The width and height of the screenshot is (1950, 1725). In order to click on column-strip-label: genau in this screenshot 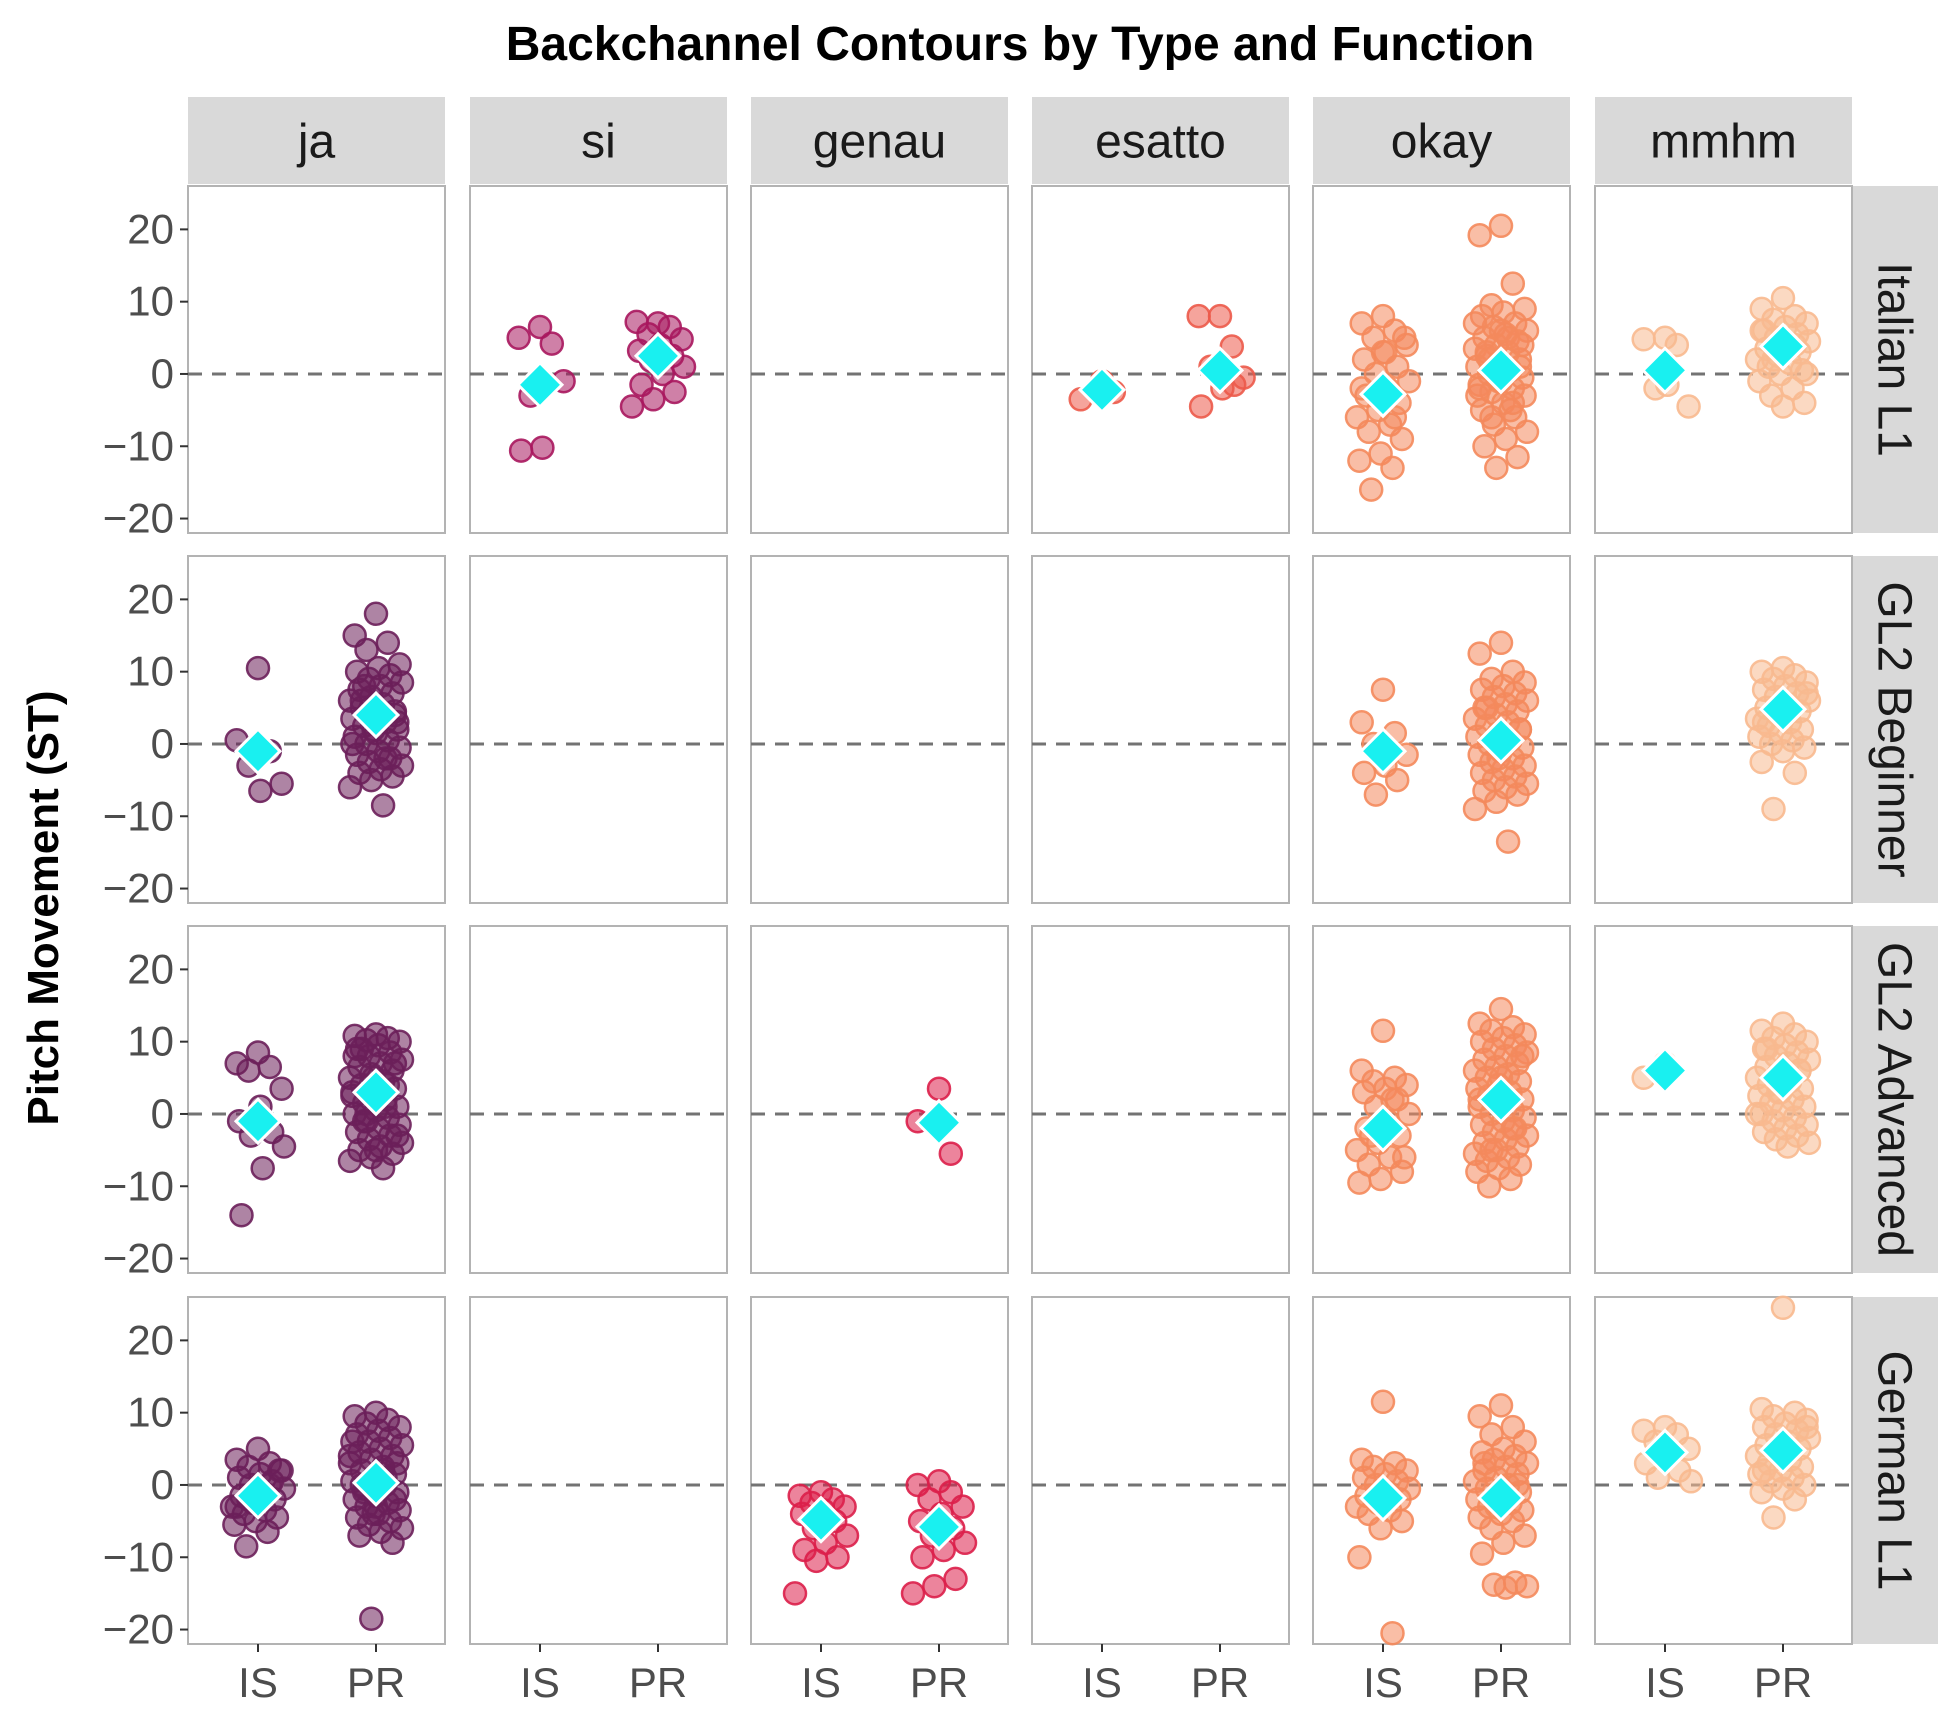, I will do `click(879, 142)`.